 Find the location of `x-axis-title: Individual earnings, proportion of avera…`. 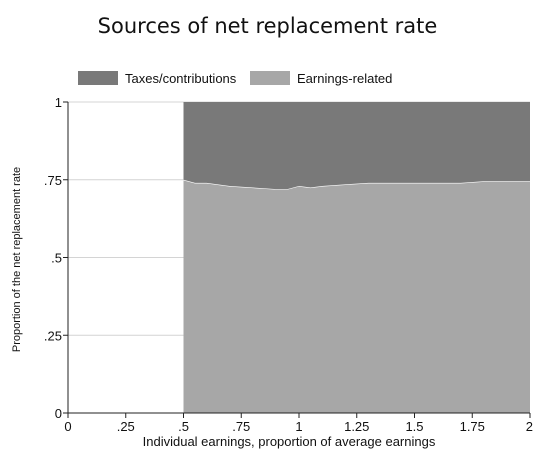

x-axis-title: Individual earnings, proportion of avera… is located at coordinates (289, 441).